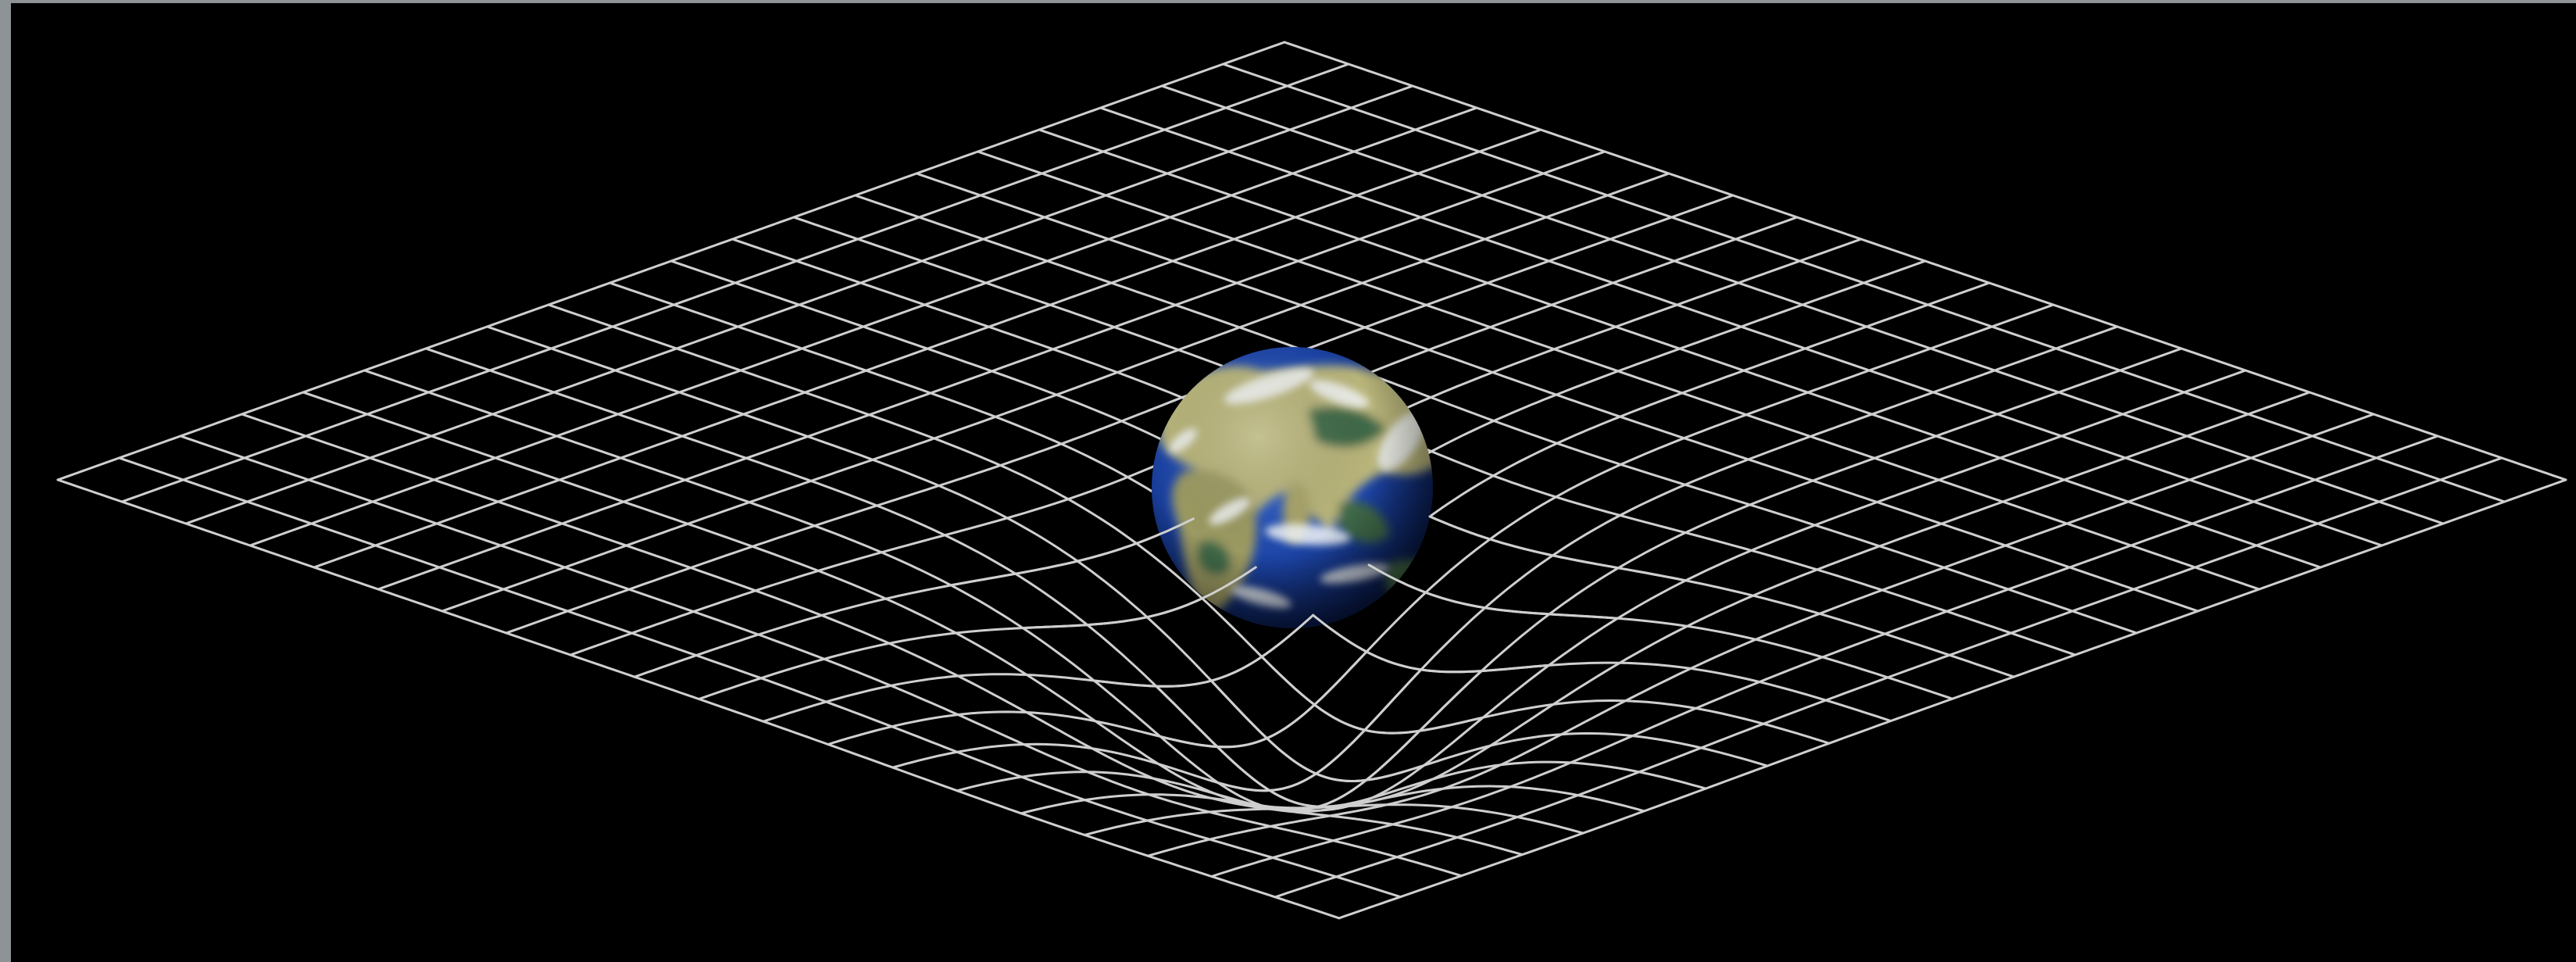 This screenshot has width=2576, height=962. I want to click on spacetime-grid-front, so click(1318, 663).